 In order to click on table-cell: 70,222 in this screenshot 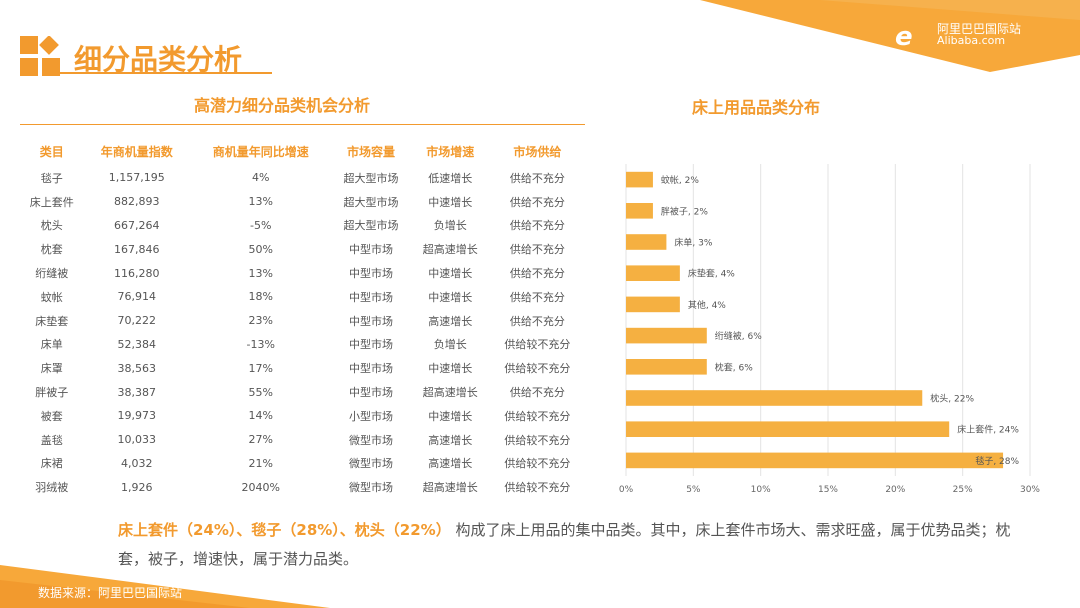, I will do `click(136, 321)`.